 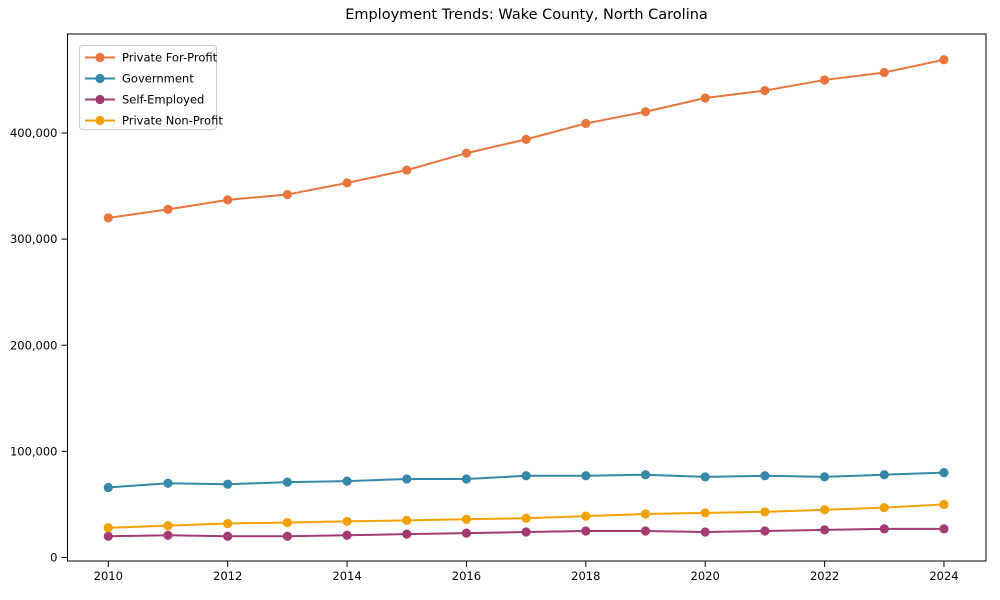 What do you see at coordinates (168, 483) in the screenshot?
I see `data-point-government-2011` at bounding box center [168, 483].